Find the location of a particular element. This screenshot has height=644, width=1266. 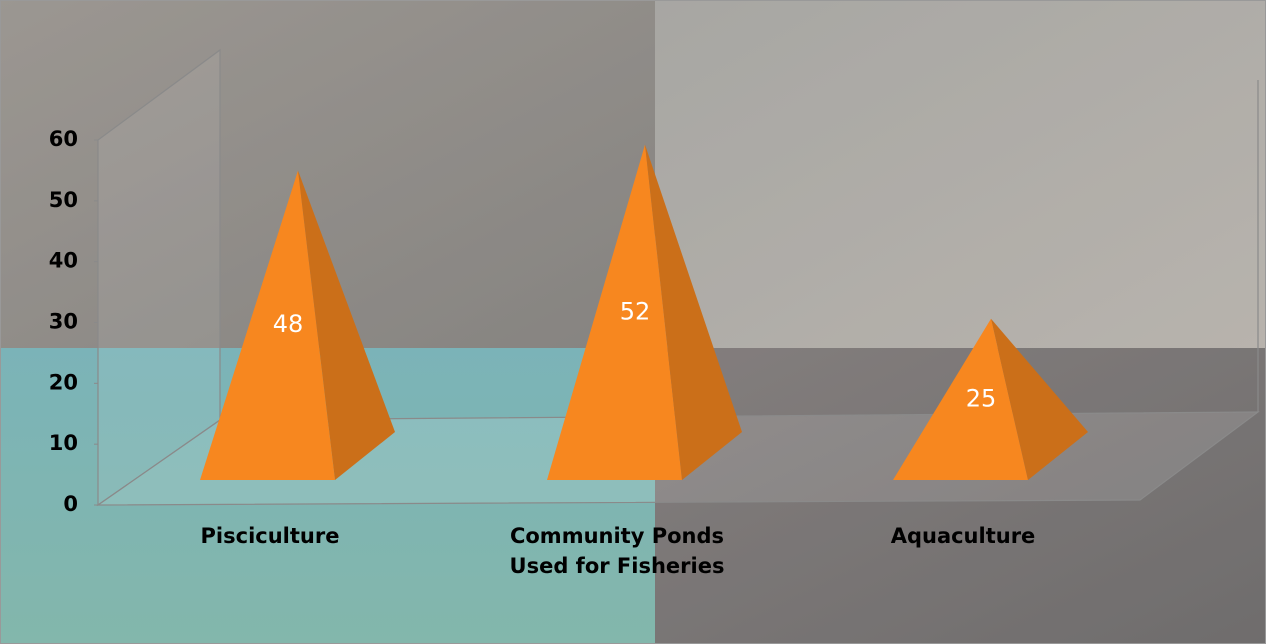

y-tick-label: 50 is located at coordinates (63, 200).